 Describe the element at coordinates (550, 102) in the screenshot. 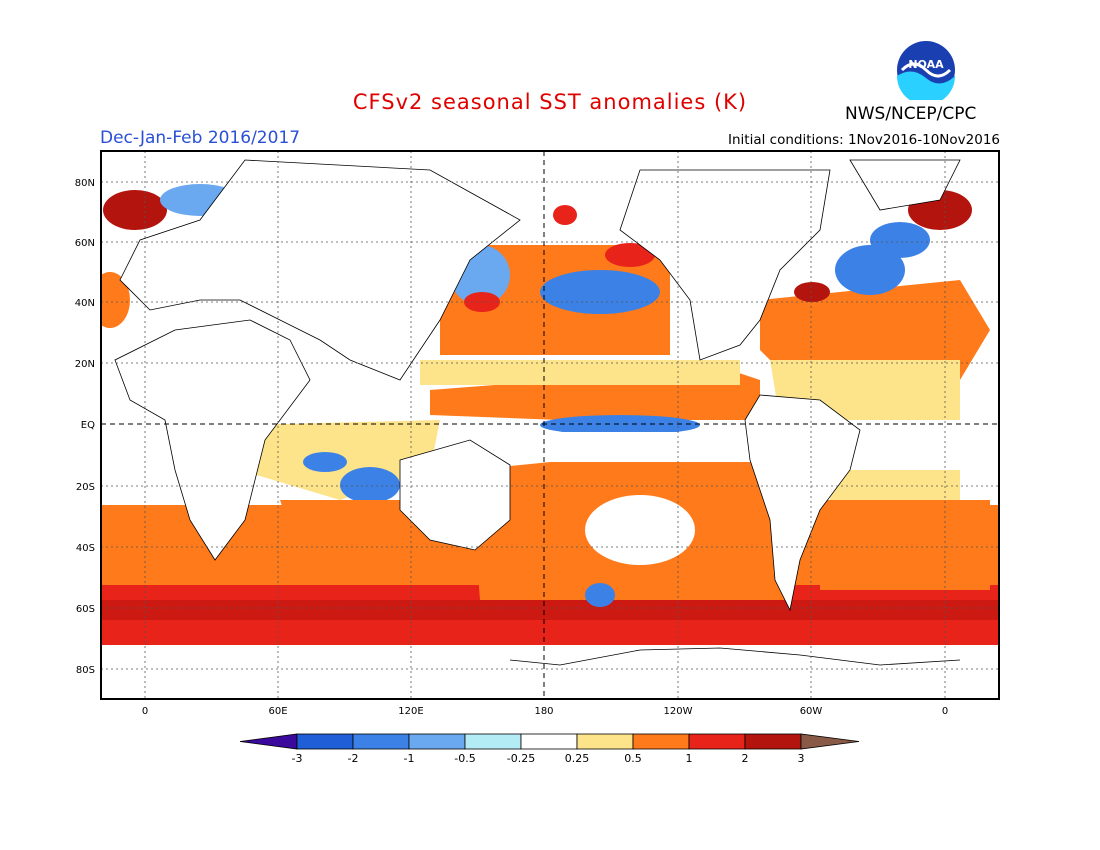

I see `chart-title: CFSv2 seasonal SST anomalies (K)` at that location.